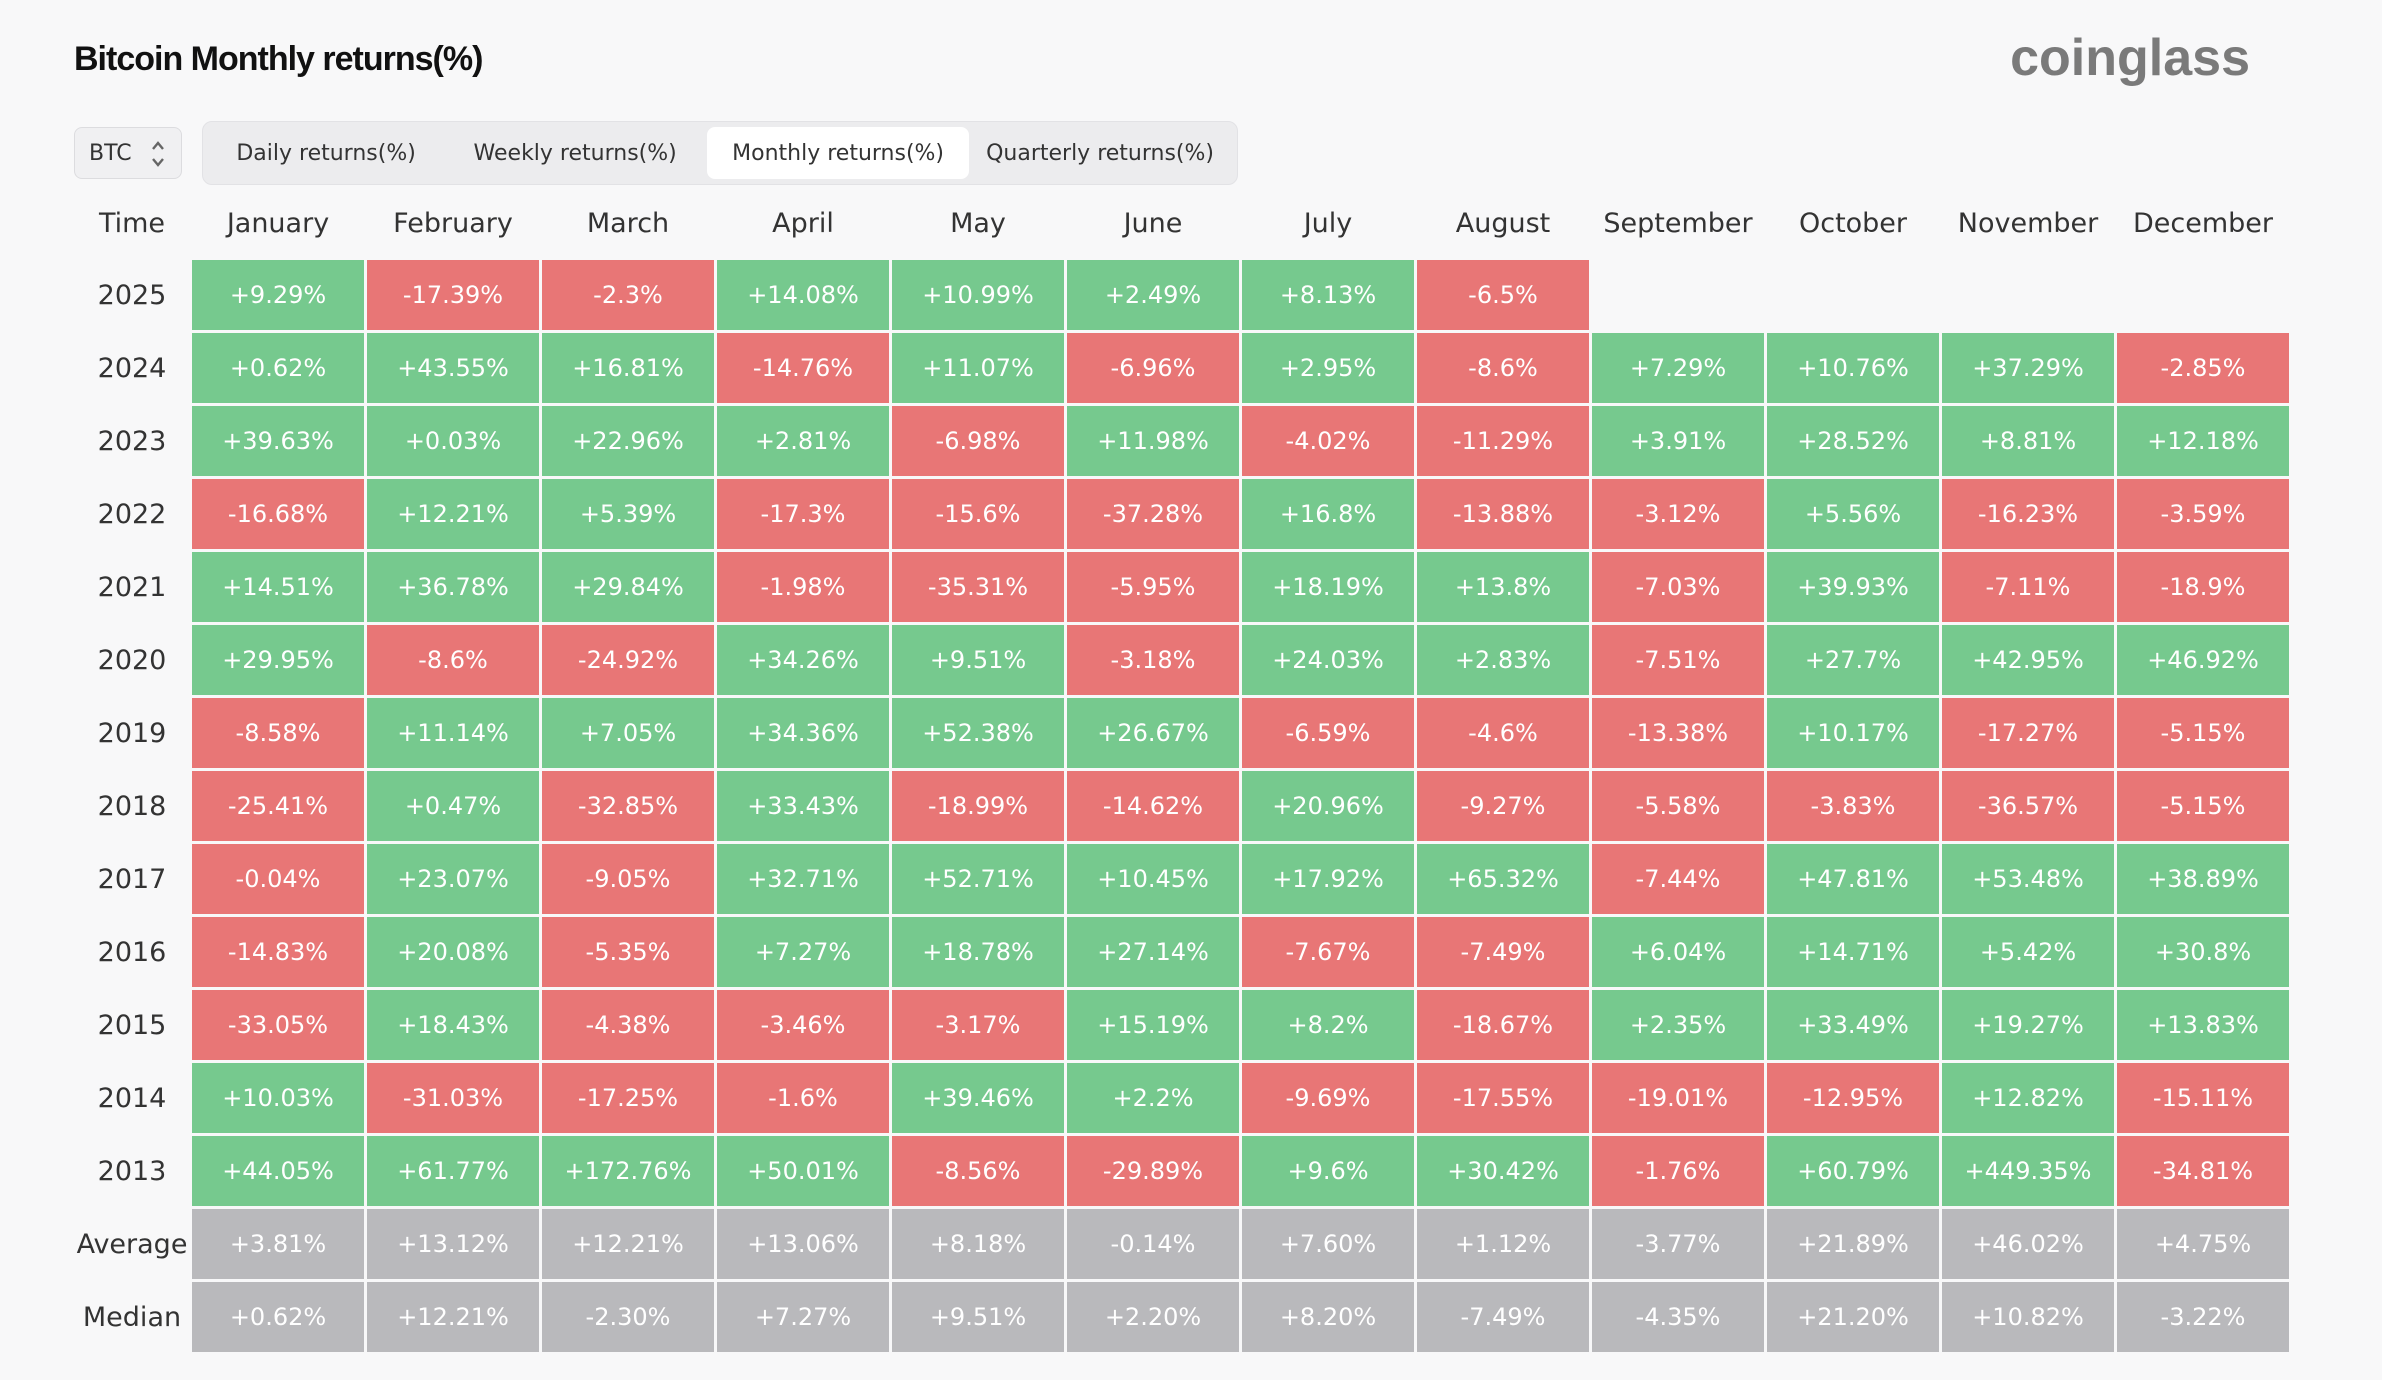  What do you see at coordinates (132, 368) in the screenshot?
I see `table-row-label: 2024` at bounding box center [132, 368].